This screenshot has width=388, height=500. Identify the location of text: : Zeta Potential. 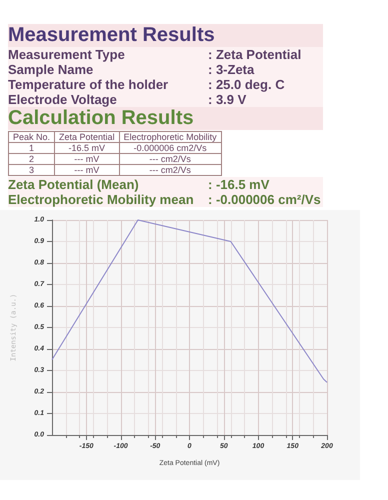
(255, 54).